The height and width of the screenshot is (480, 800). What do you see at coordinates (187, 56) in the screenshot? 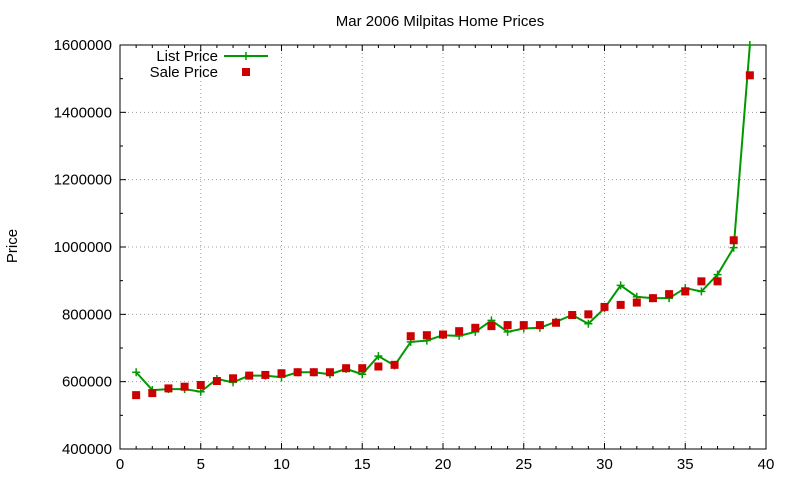
I see `legend-label-list-price: List Price` at bounding box center [187, 56].